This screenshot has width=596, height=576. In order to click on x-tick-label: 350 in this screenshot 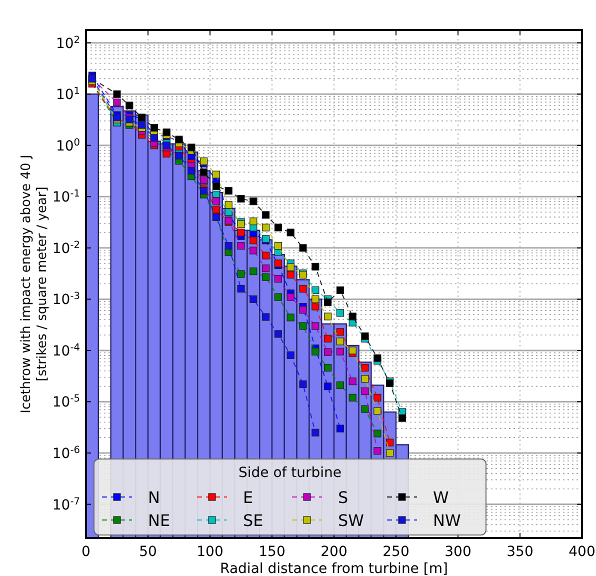, I will do `click(520, 552)`.